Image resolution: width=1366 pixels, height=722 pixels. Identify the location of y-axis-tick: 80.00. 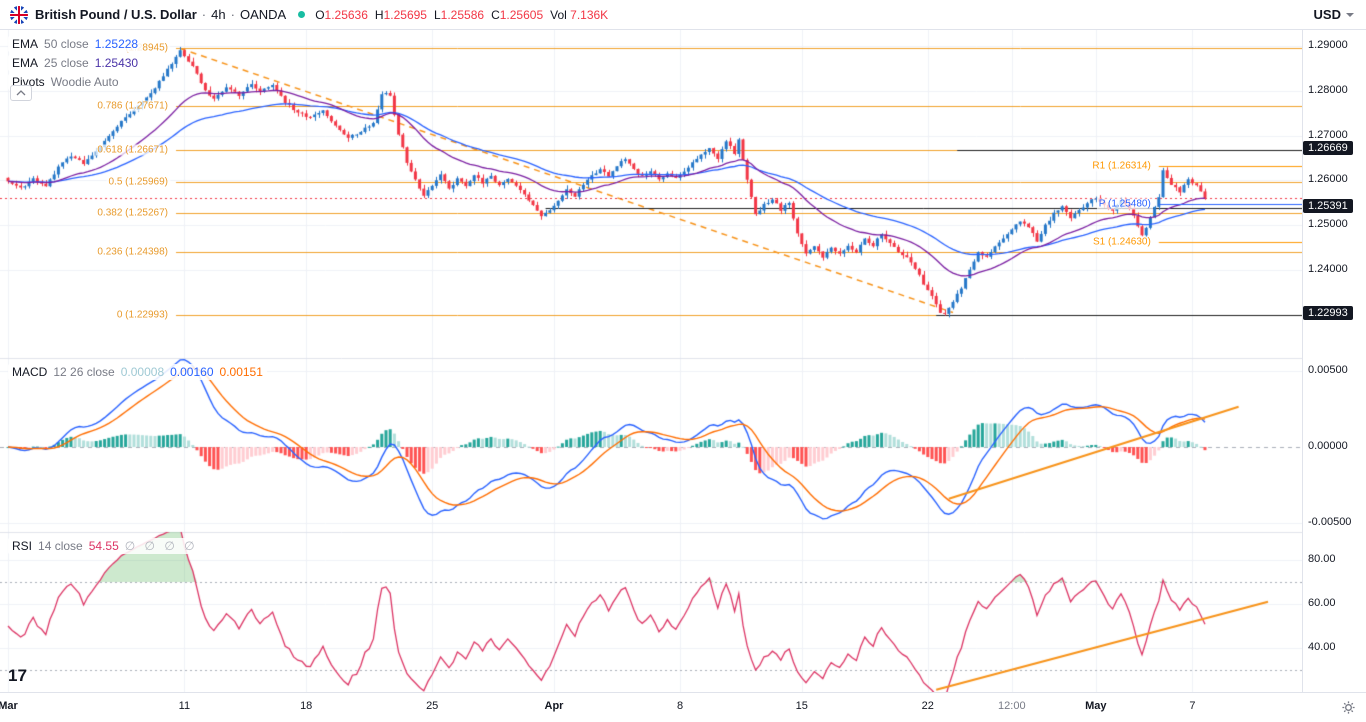
(1322, 558).